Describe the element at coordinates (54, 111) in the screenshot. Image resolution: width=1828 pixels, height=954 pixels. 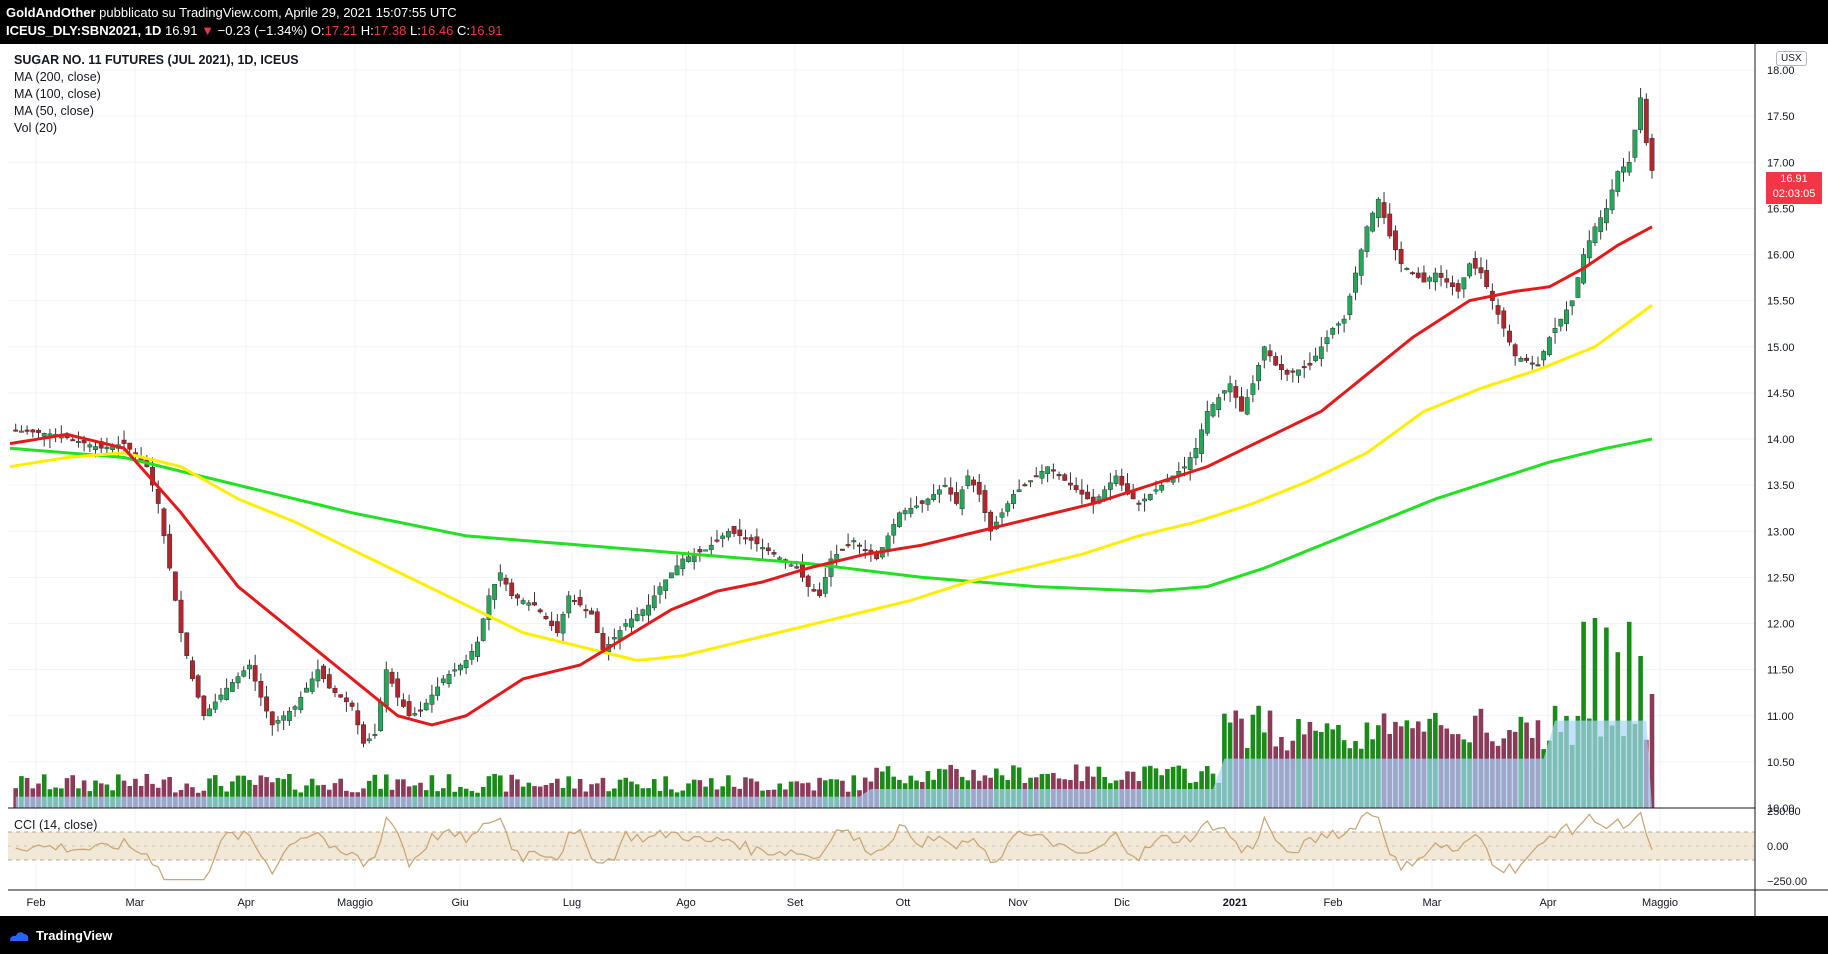
I see `legend-ma50: MA (50, close)` at that location.